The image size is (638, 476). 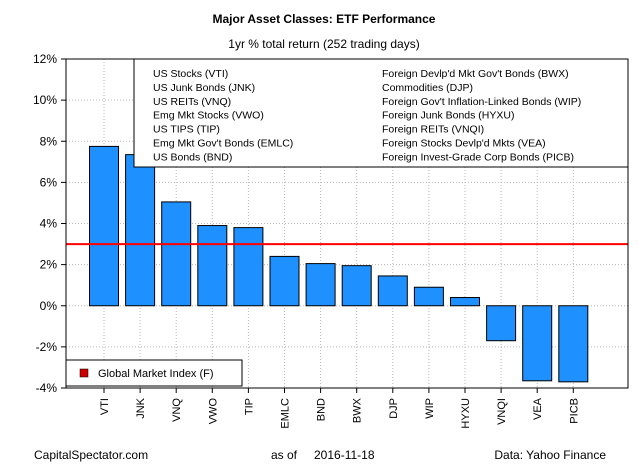 I want to click on bar-jnk, so click(x=140, y=230).